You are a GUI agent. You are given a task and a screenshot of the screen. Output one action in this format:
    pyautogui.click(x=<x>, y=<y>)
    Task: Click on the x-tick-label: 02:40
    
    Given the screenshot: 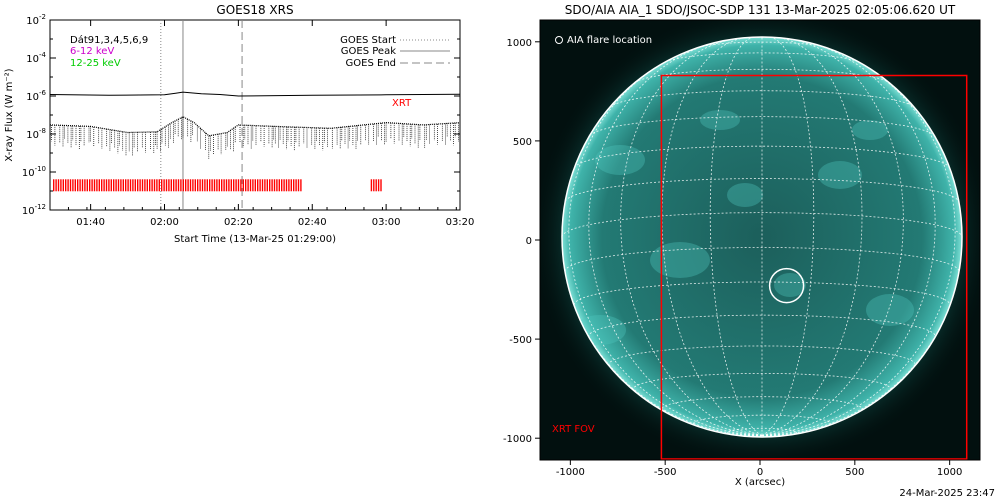 What is the action you would take?
    pyautogui.click(x=312, y=222)
    